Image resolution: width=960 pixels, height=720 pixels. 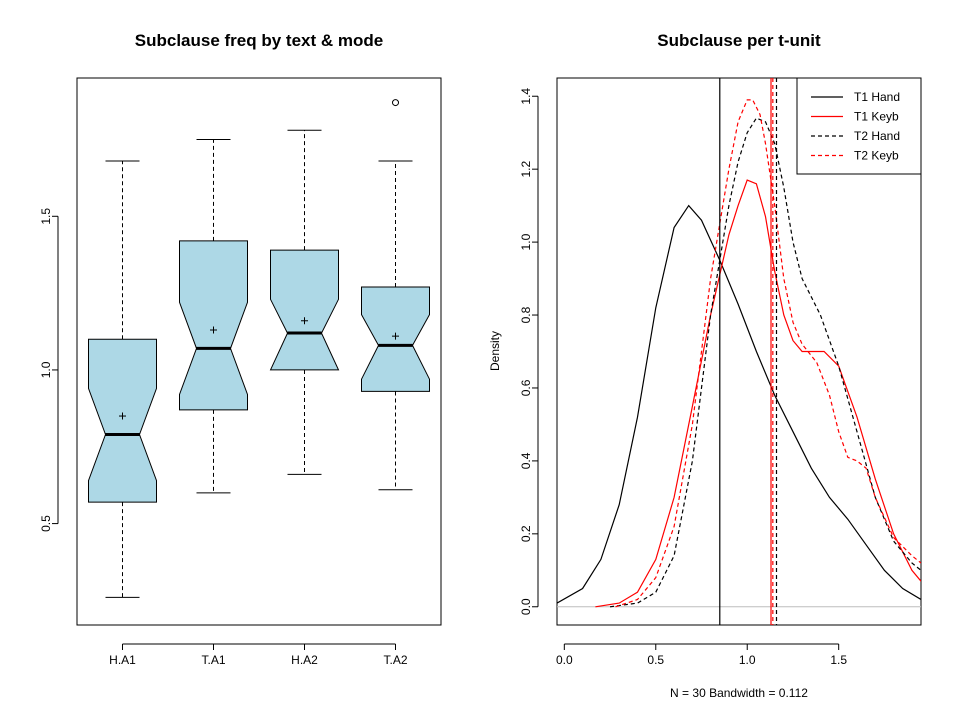 What do you see at coordinates (876, 117) in the screenshot?
I see `legend-label: T1 Keyb` at bounding box center [876, 117].